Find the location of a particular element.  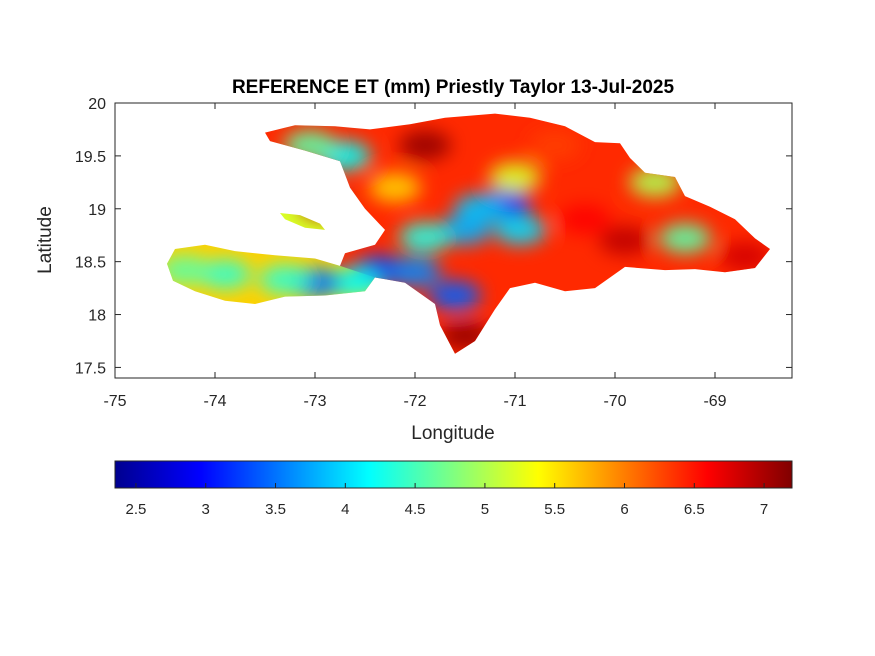

x-tick-label-5: -70 is located at coordinates (614, 401).